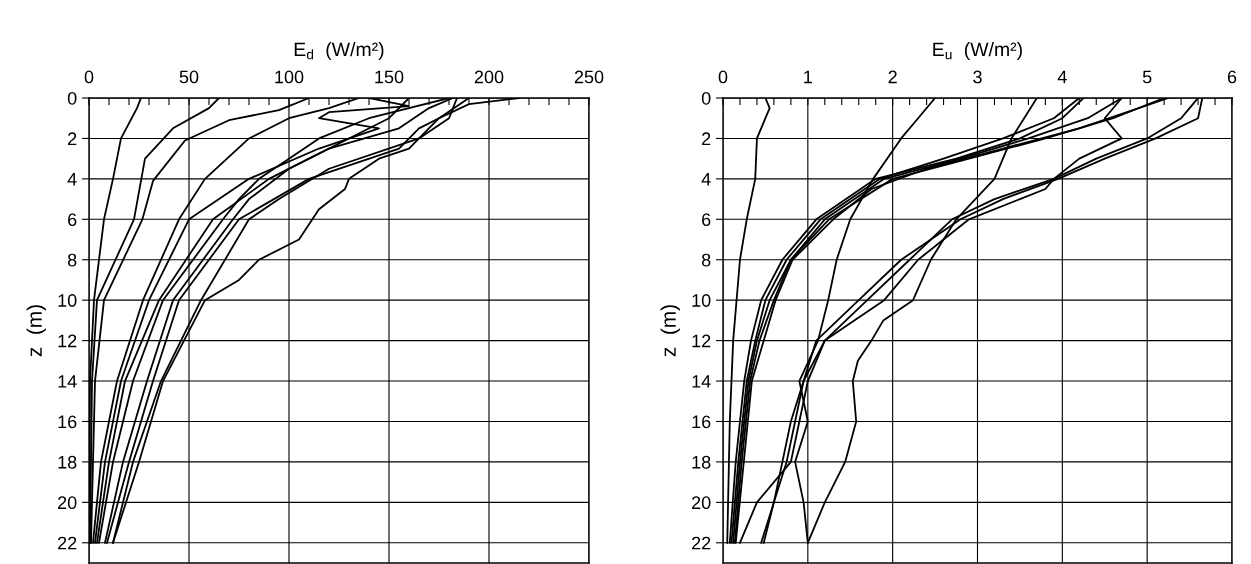  What do you see at coordinates (977, 51) in the screenshot?
I see `x-axis-title: E$_{u}$ (W/m²)` at bounding box center [977, 51].